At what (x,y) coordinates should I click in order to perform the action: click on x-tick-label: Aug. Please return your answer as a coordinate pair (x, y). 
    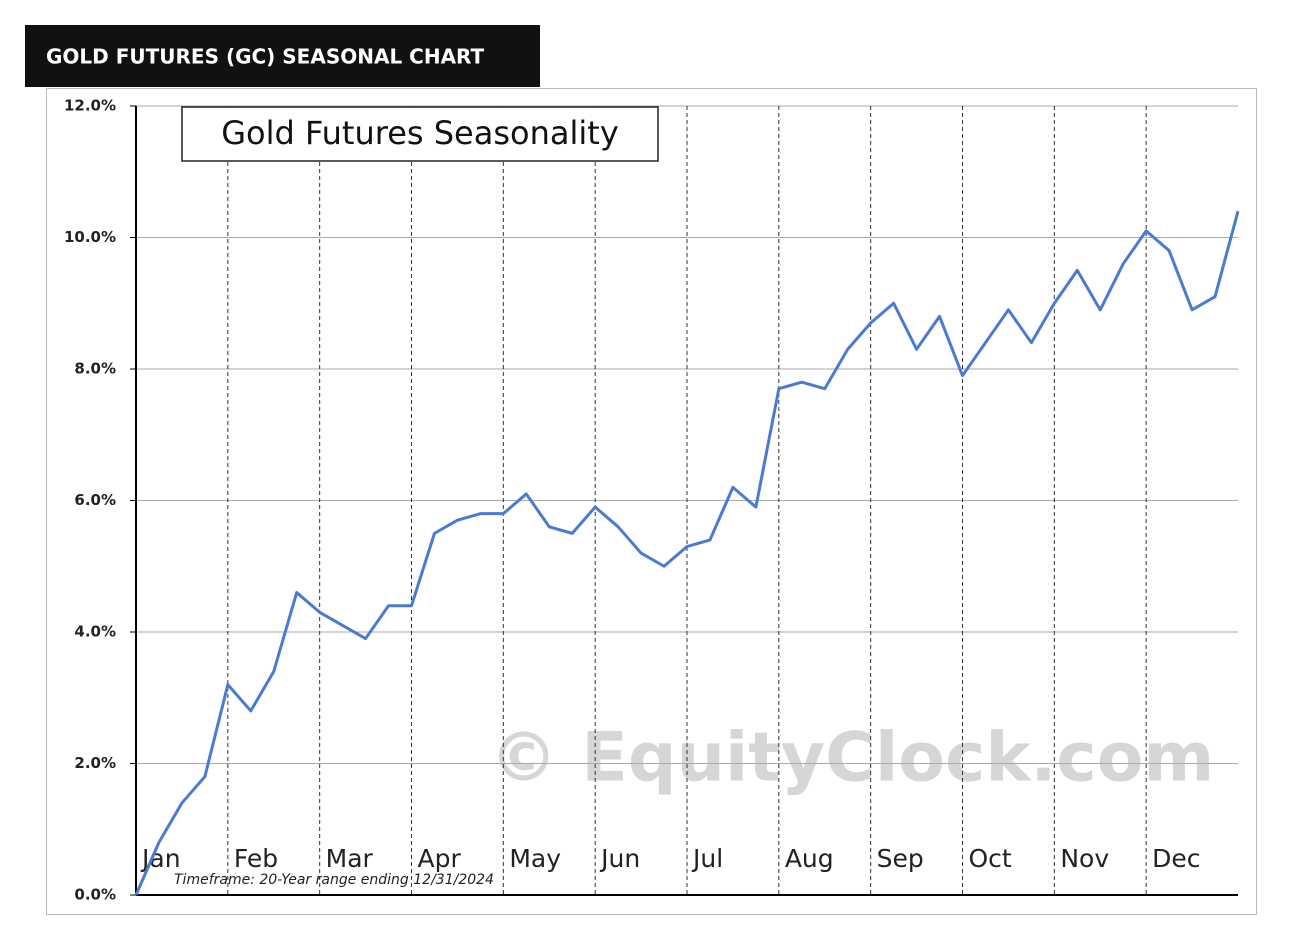
    Looking at the image, I should click on (809, 858).